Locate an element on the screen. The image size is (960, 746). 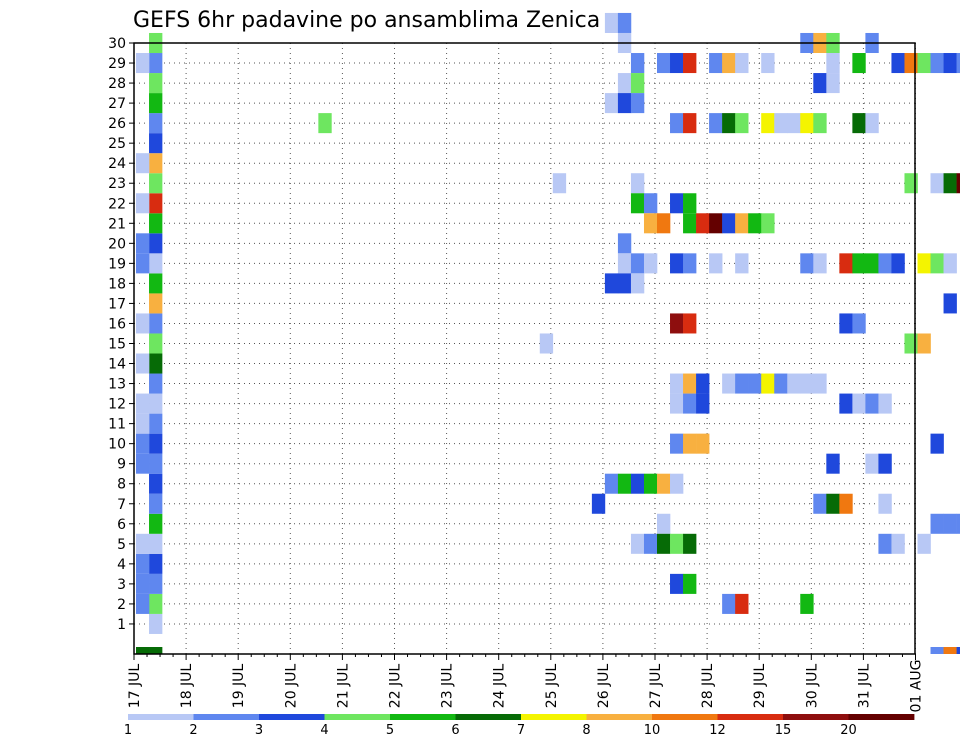
colorbar-label: 15 is located at coordinates (783, 730).